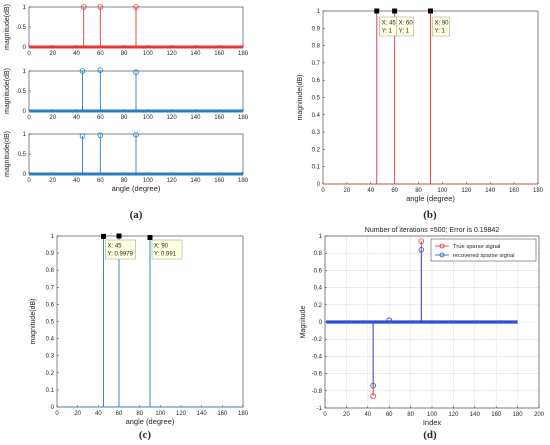  What do you see at coordinates (165, 255) in the screenshot?
I see `datatip-y: Y: 0.991` at bounding box center [165, 255].